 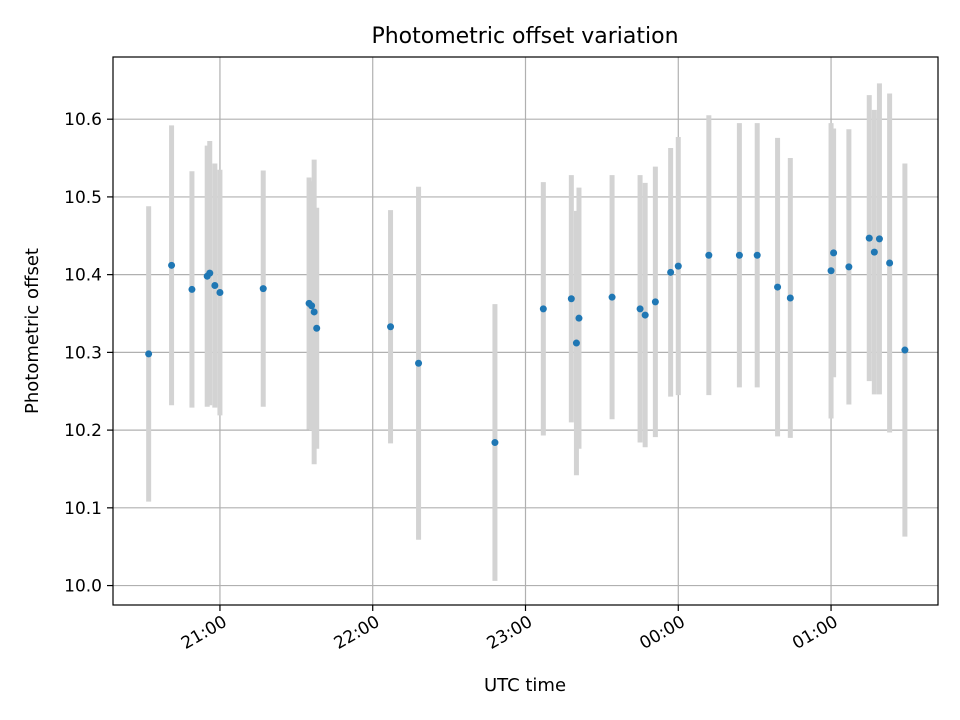 I want to click on y-tick-label: 10.3, so click(x=83, y=353).